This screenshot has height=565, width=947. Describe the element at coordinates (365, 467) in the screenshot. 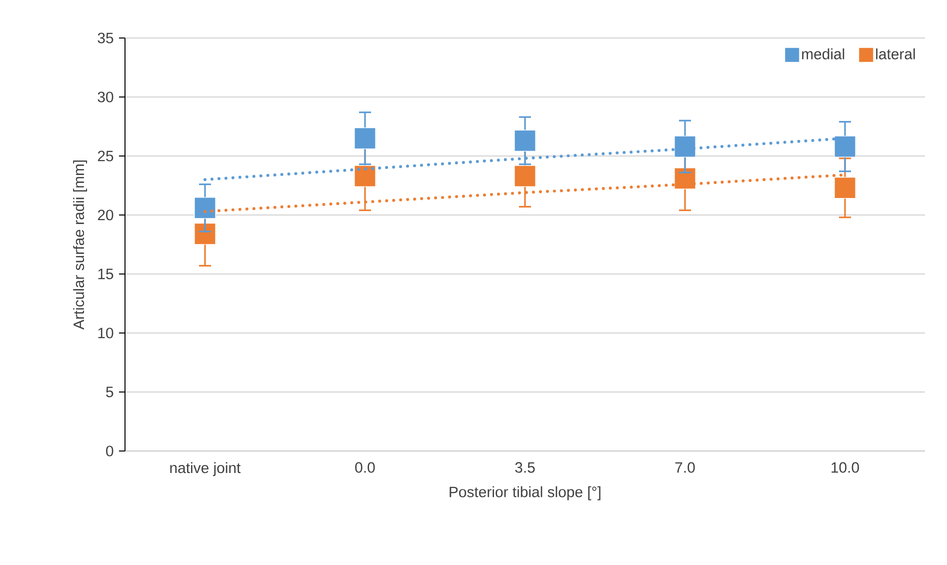

I see `x-tick-label: 0.0` at that location.